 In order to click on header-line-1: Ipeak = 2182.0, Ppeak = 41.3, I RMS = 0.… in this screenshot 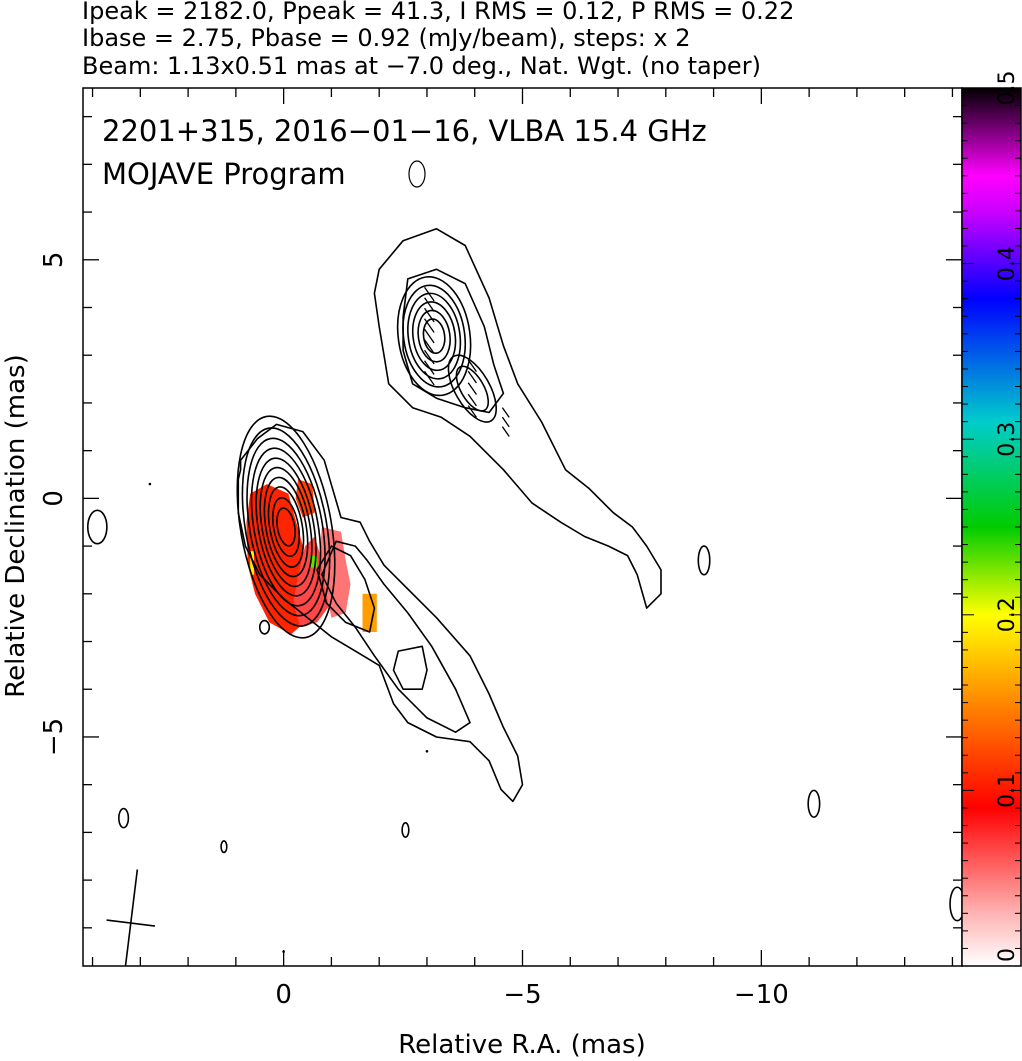, I will do `click(438, 12)`.